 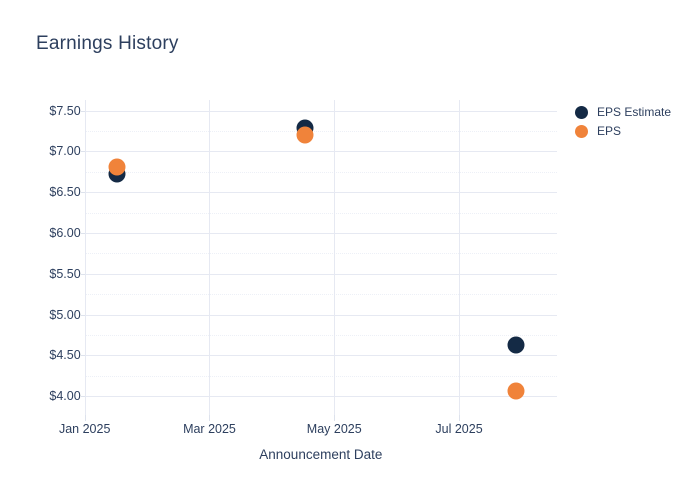 I want to click on x-axis-title: Announcement Date, so click(x=321, y=454).